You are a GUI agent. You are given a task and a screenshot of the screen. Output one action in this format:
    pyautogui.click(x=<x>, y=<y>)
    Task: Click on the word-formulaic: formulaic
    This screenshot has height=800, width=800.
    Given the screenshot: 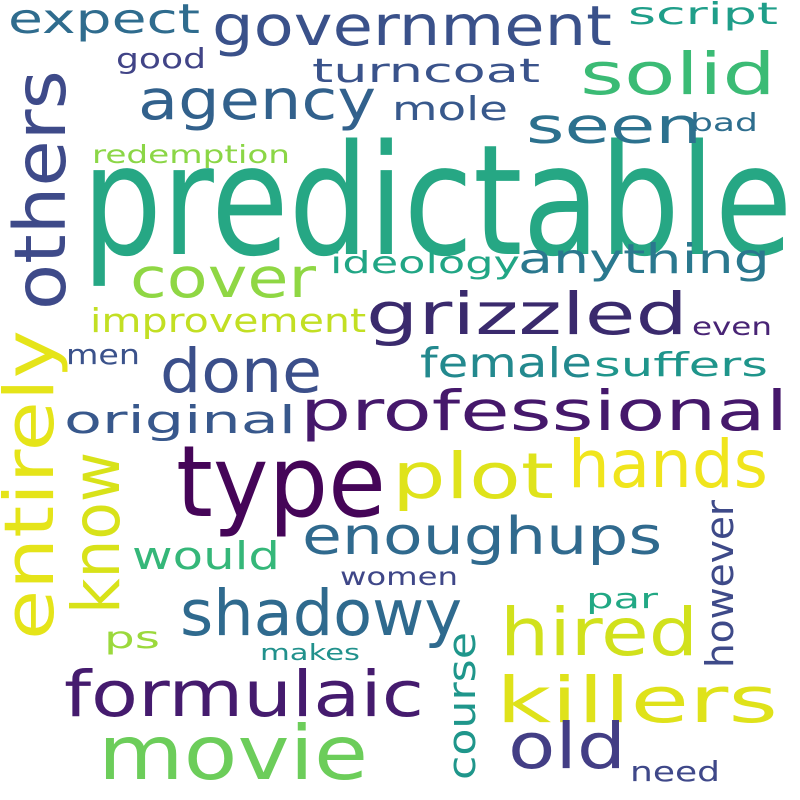 What is the action you would take?
    pyautogui.click(x=244, y=694)
    